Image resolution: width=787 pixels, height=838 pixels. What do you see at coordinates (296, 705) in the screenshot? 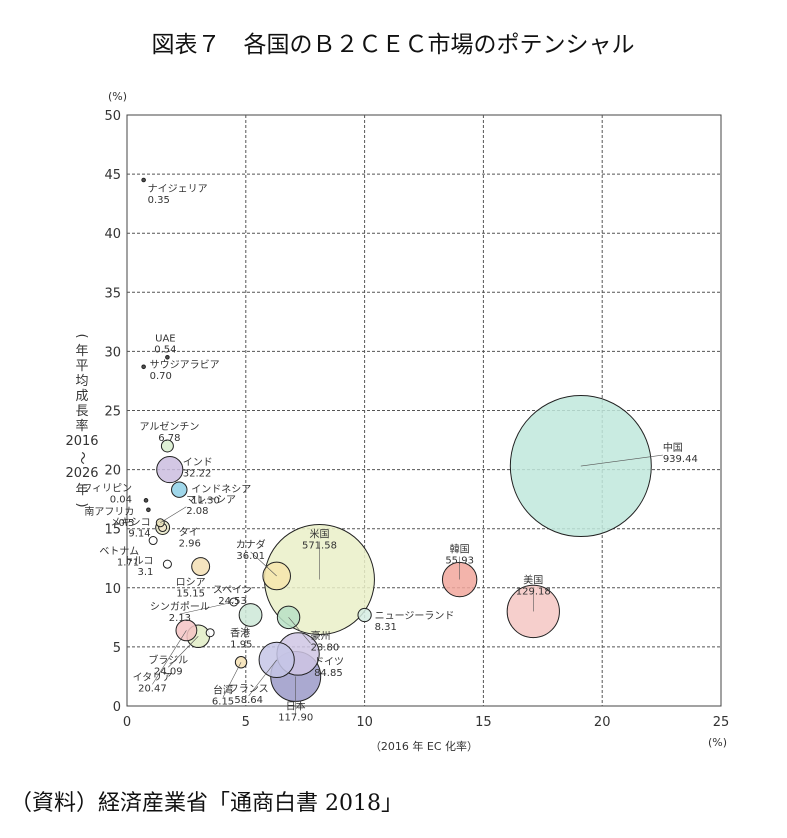
I see `bubble-label-name-3: 日本` at bounding box center [296, 705].